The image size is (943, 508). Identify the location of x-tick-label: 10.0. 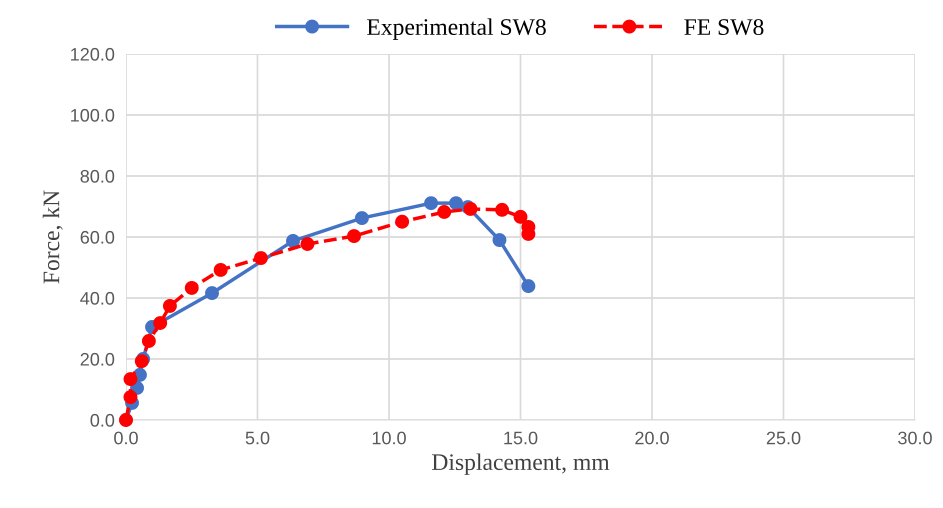
(389, 438).